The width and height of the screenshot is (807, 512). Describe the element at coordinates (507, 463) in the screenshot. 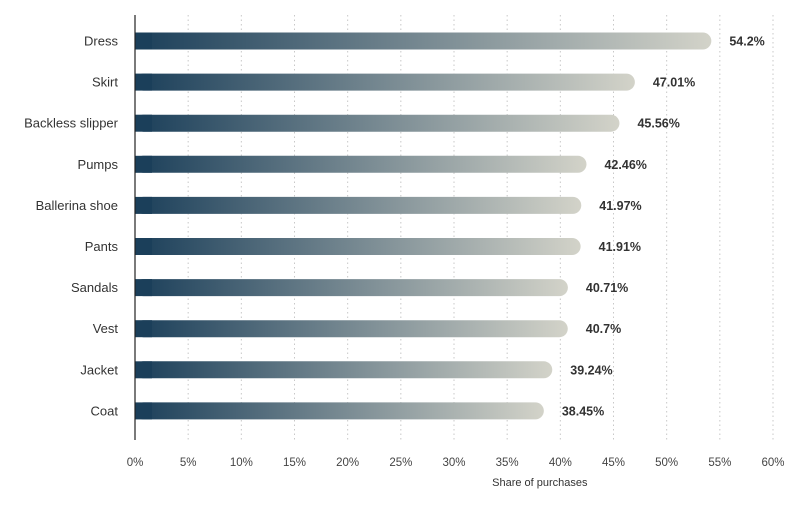

I see `x-tick-label: 35%` at that location.